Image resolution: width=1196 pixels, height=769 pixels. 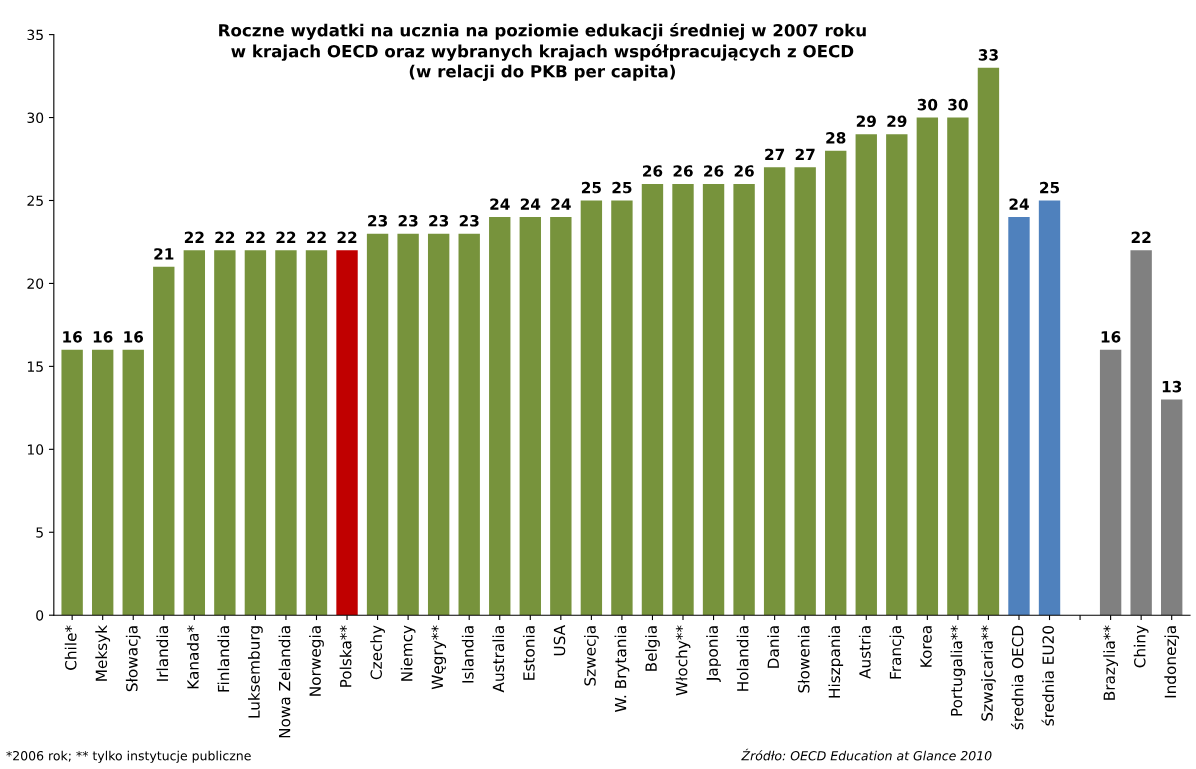 What do you see at coordinates (133, 659) in the screenshot?
I see `x-tick-label: Słowacja` at bounding box center [133, 659].